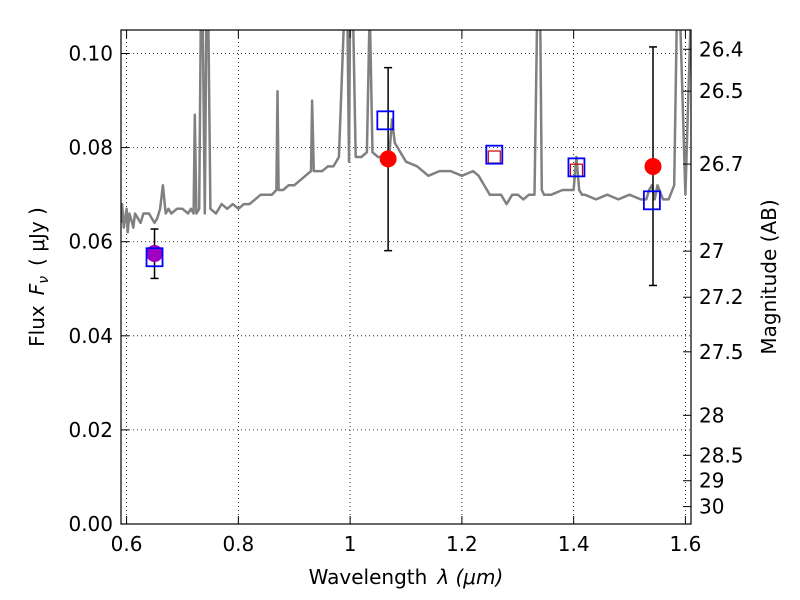  Describe the element at coordinates (721, 164) in the screenshot. I see `y2-tick-label: 26.7` at that location.